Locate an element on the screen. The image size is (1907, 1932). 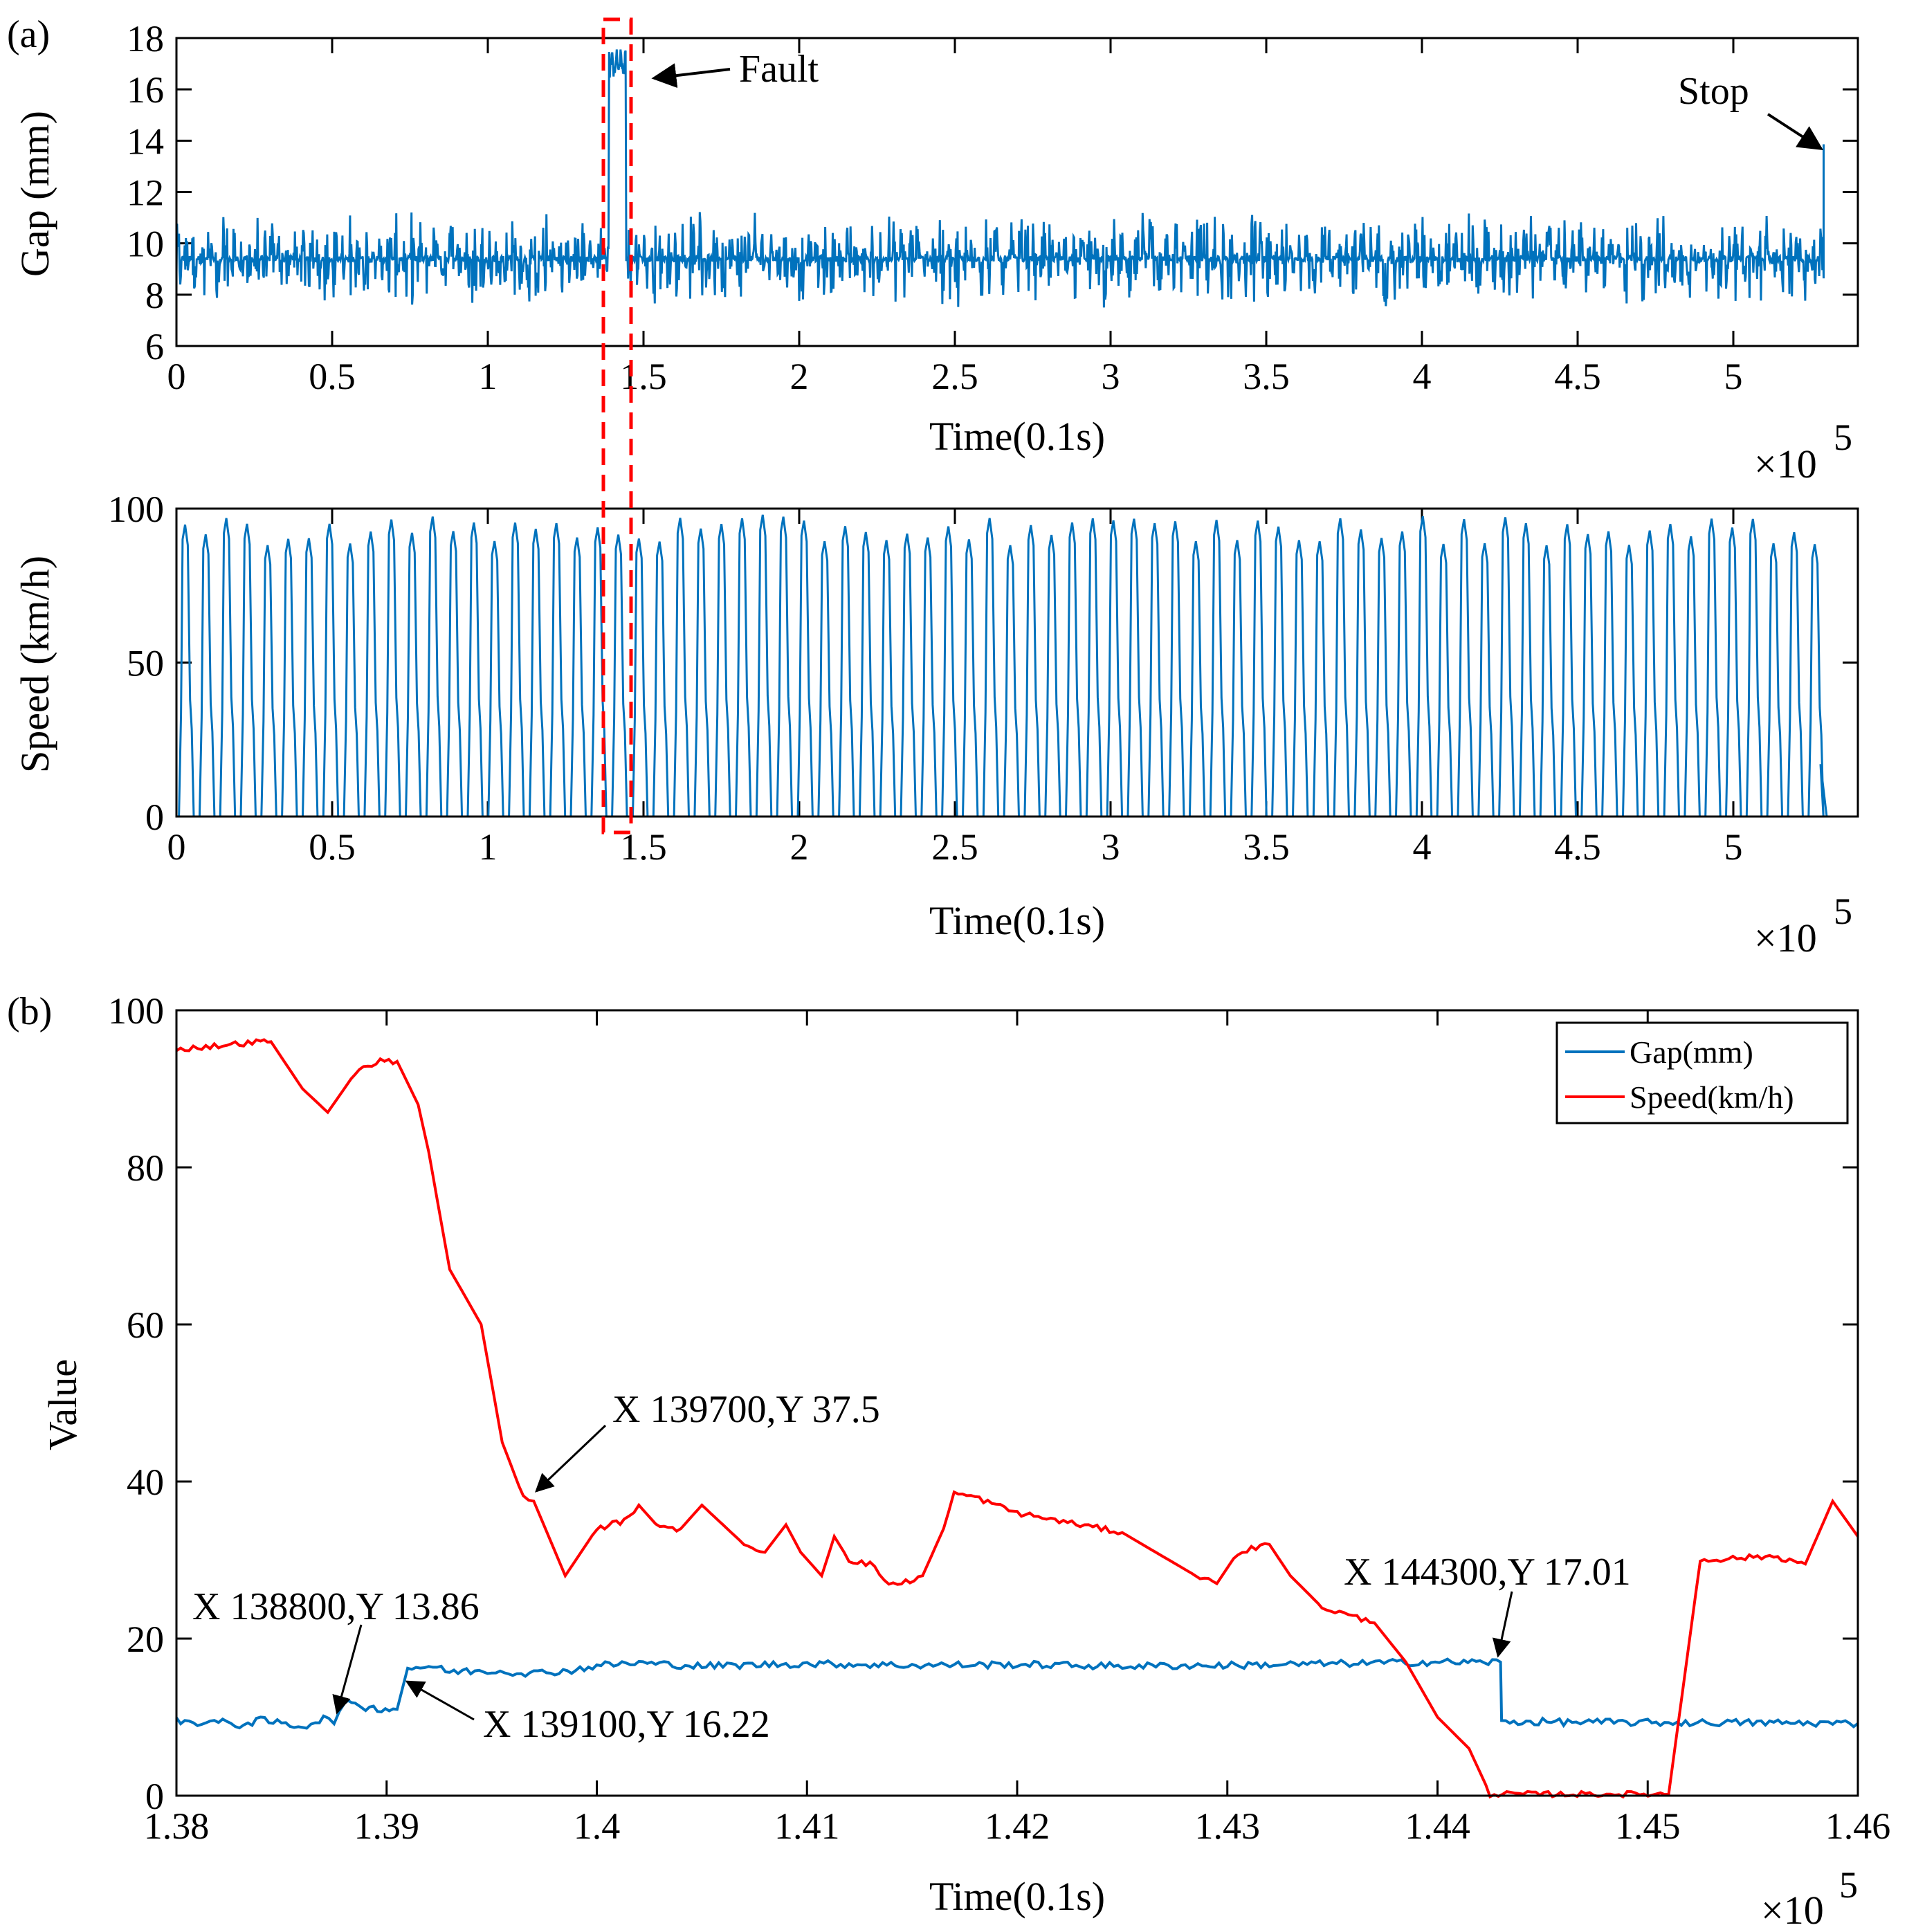
gap-overview-xtick-label: 3 is located at coordinates (1111, 376).